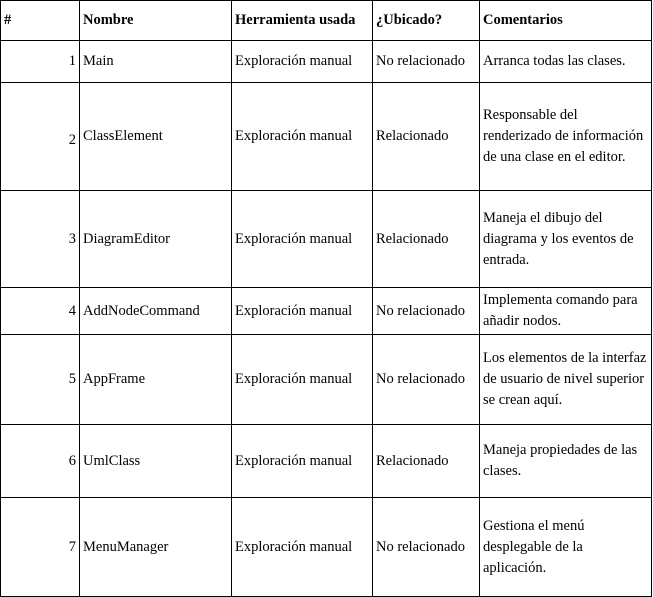  What do you see at coordinates (565, 311) in the screenshot?
I see `row-comentarios: Implementa comando para añadir nodos.` at bounding box center [565, 311].